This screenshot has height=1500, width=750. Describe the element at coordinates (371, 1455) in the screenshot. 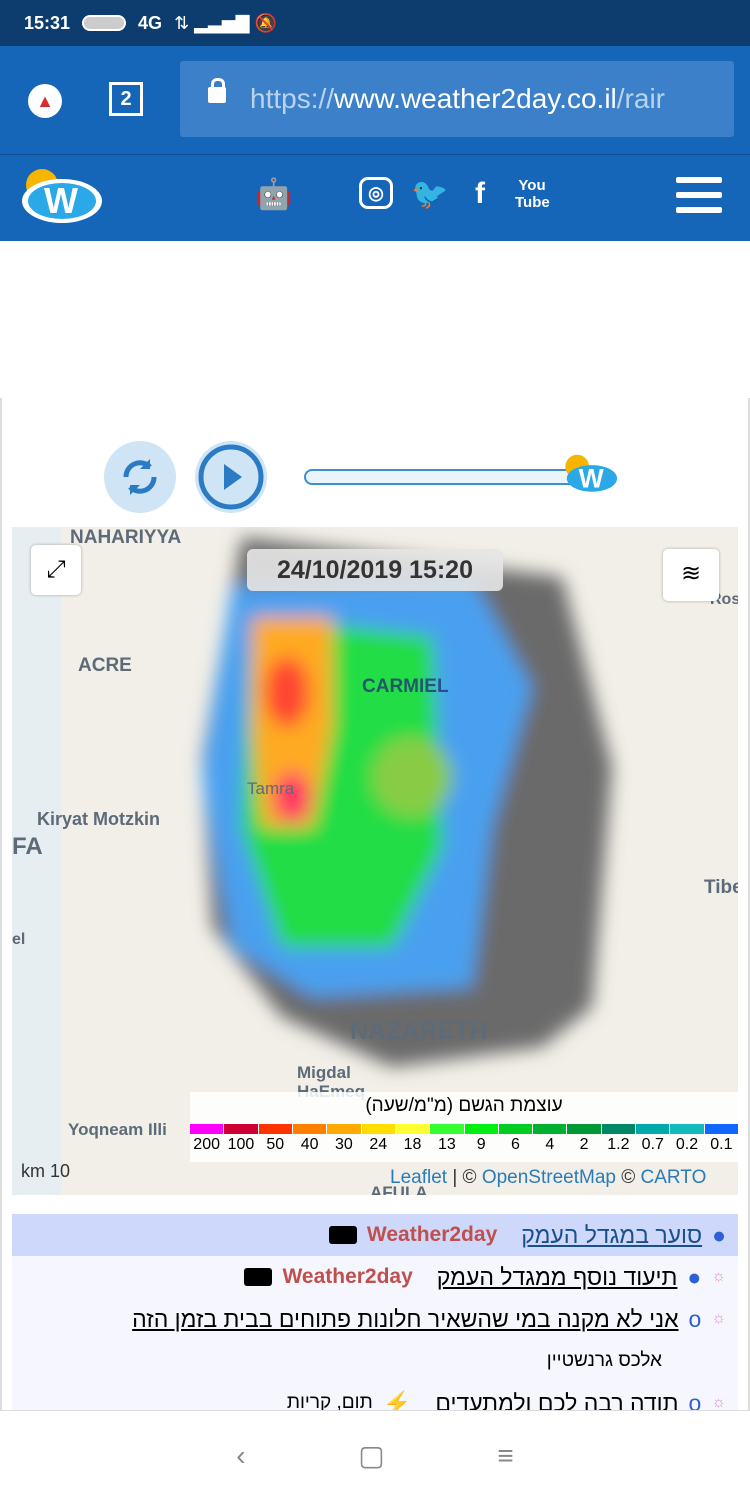

I see `home-icon: ▢` at that location.